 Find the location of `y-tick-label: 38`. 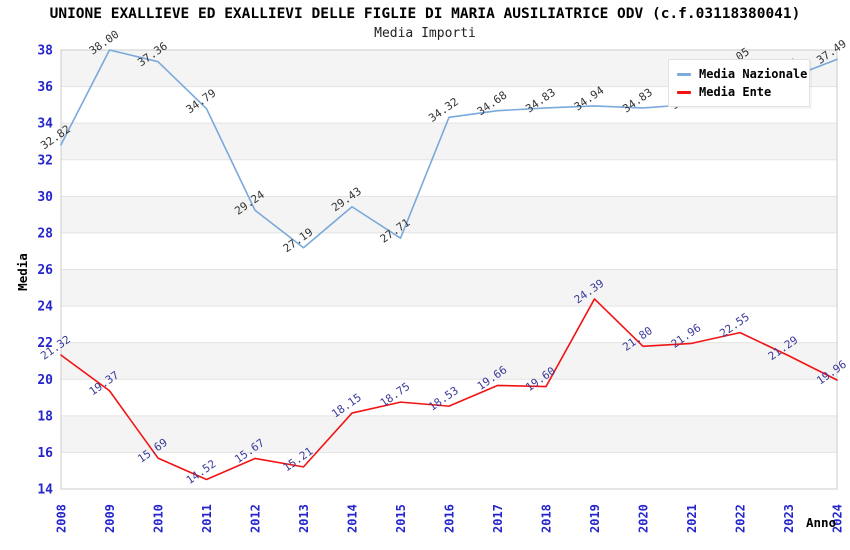

y-tick-label: 38 is located at coordinates (45, 51).